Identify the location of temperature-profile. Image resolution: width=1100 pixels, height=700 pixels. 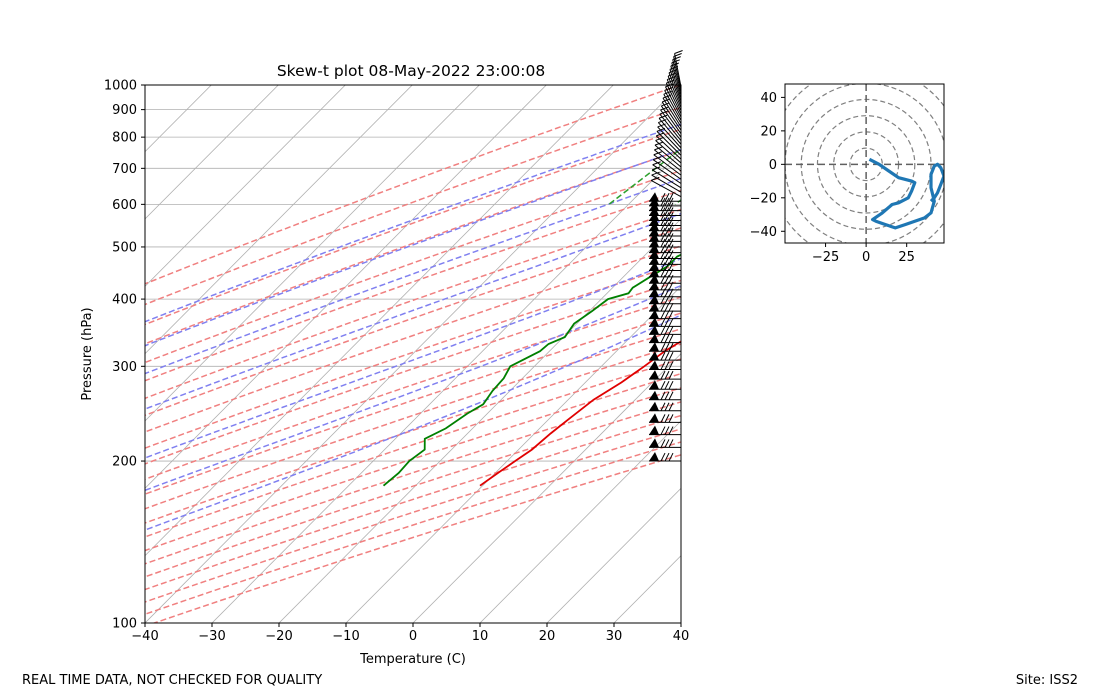
(580, 413).